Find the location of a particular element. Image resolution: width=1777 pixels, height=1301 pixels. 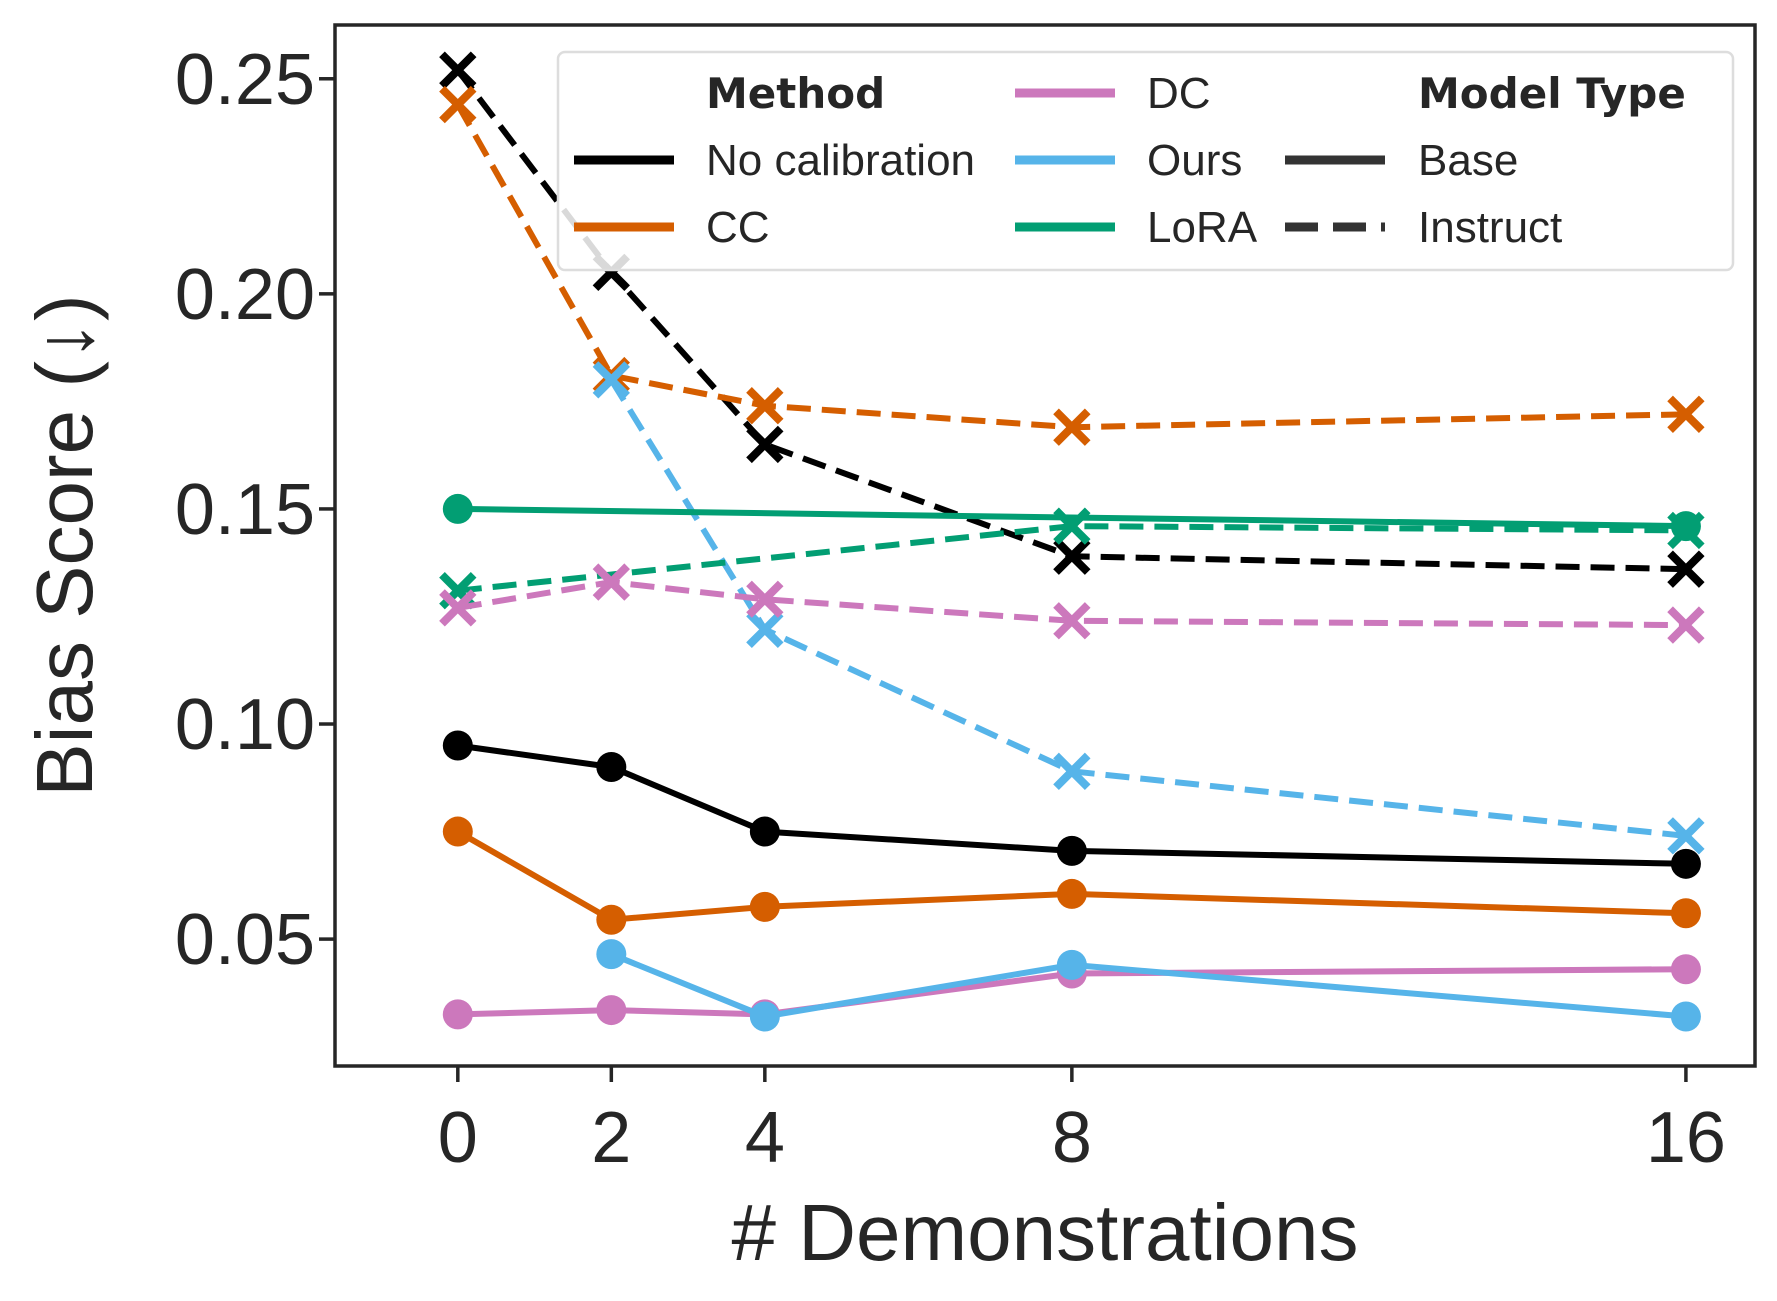

series-line-ours-base is located at coordinates (1148, 985).